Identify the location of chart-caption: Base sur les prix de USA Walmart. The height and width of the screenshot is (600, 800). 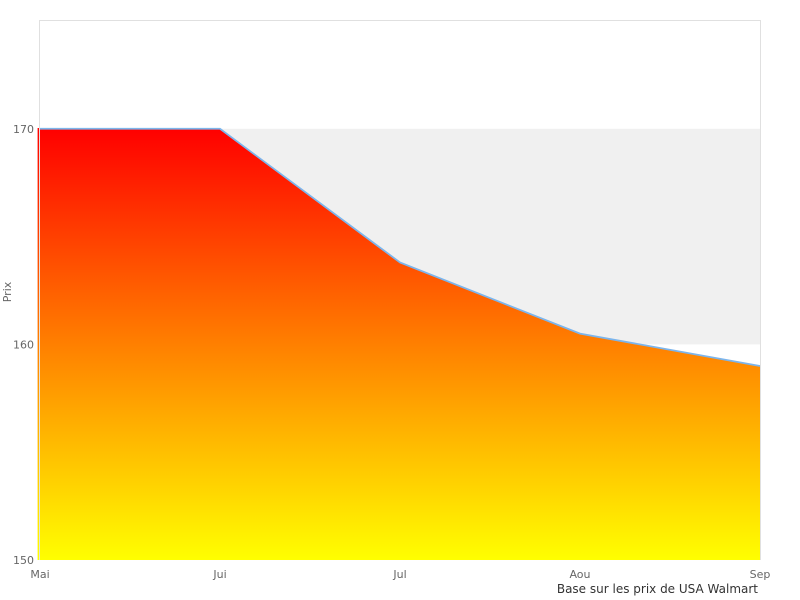
(657, 589).